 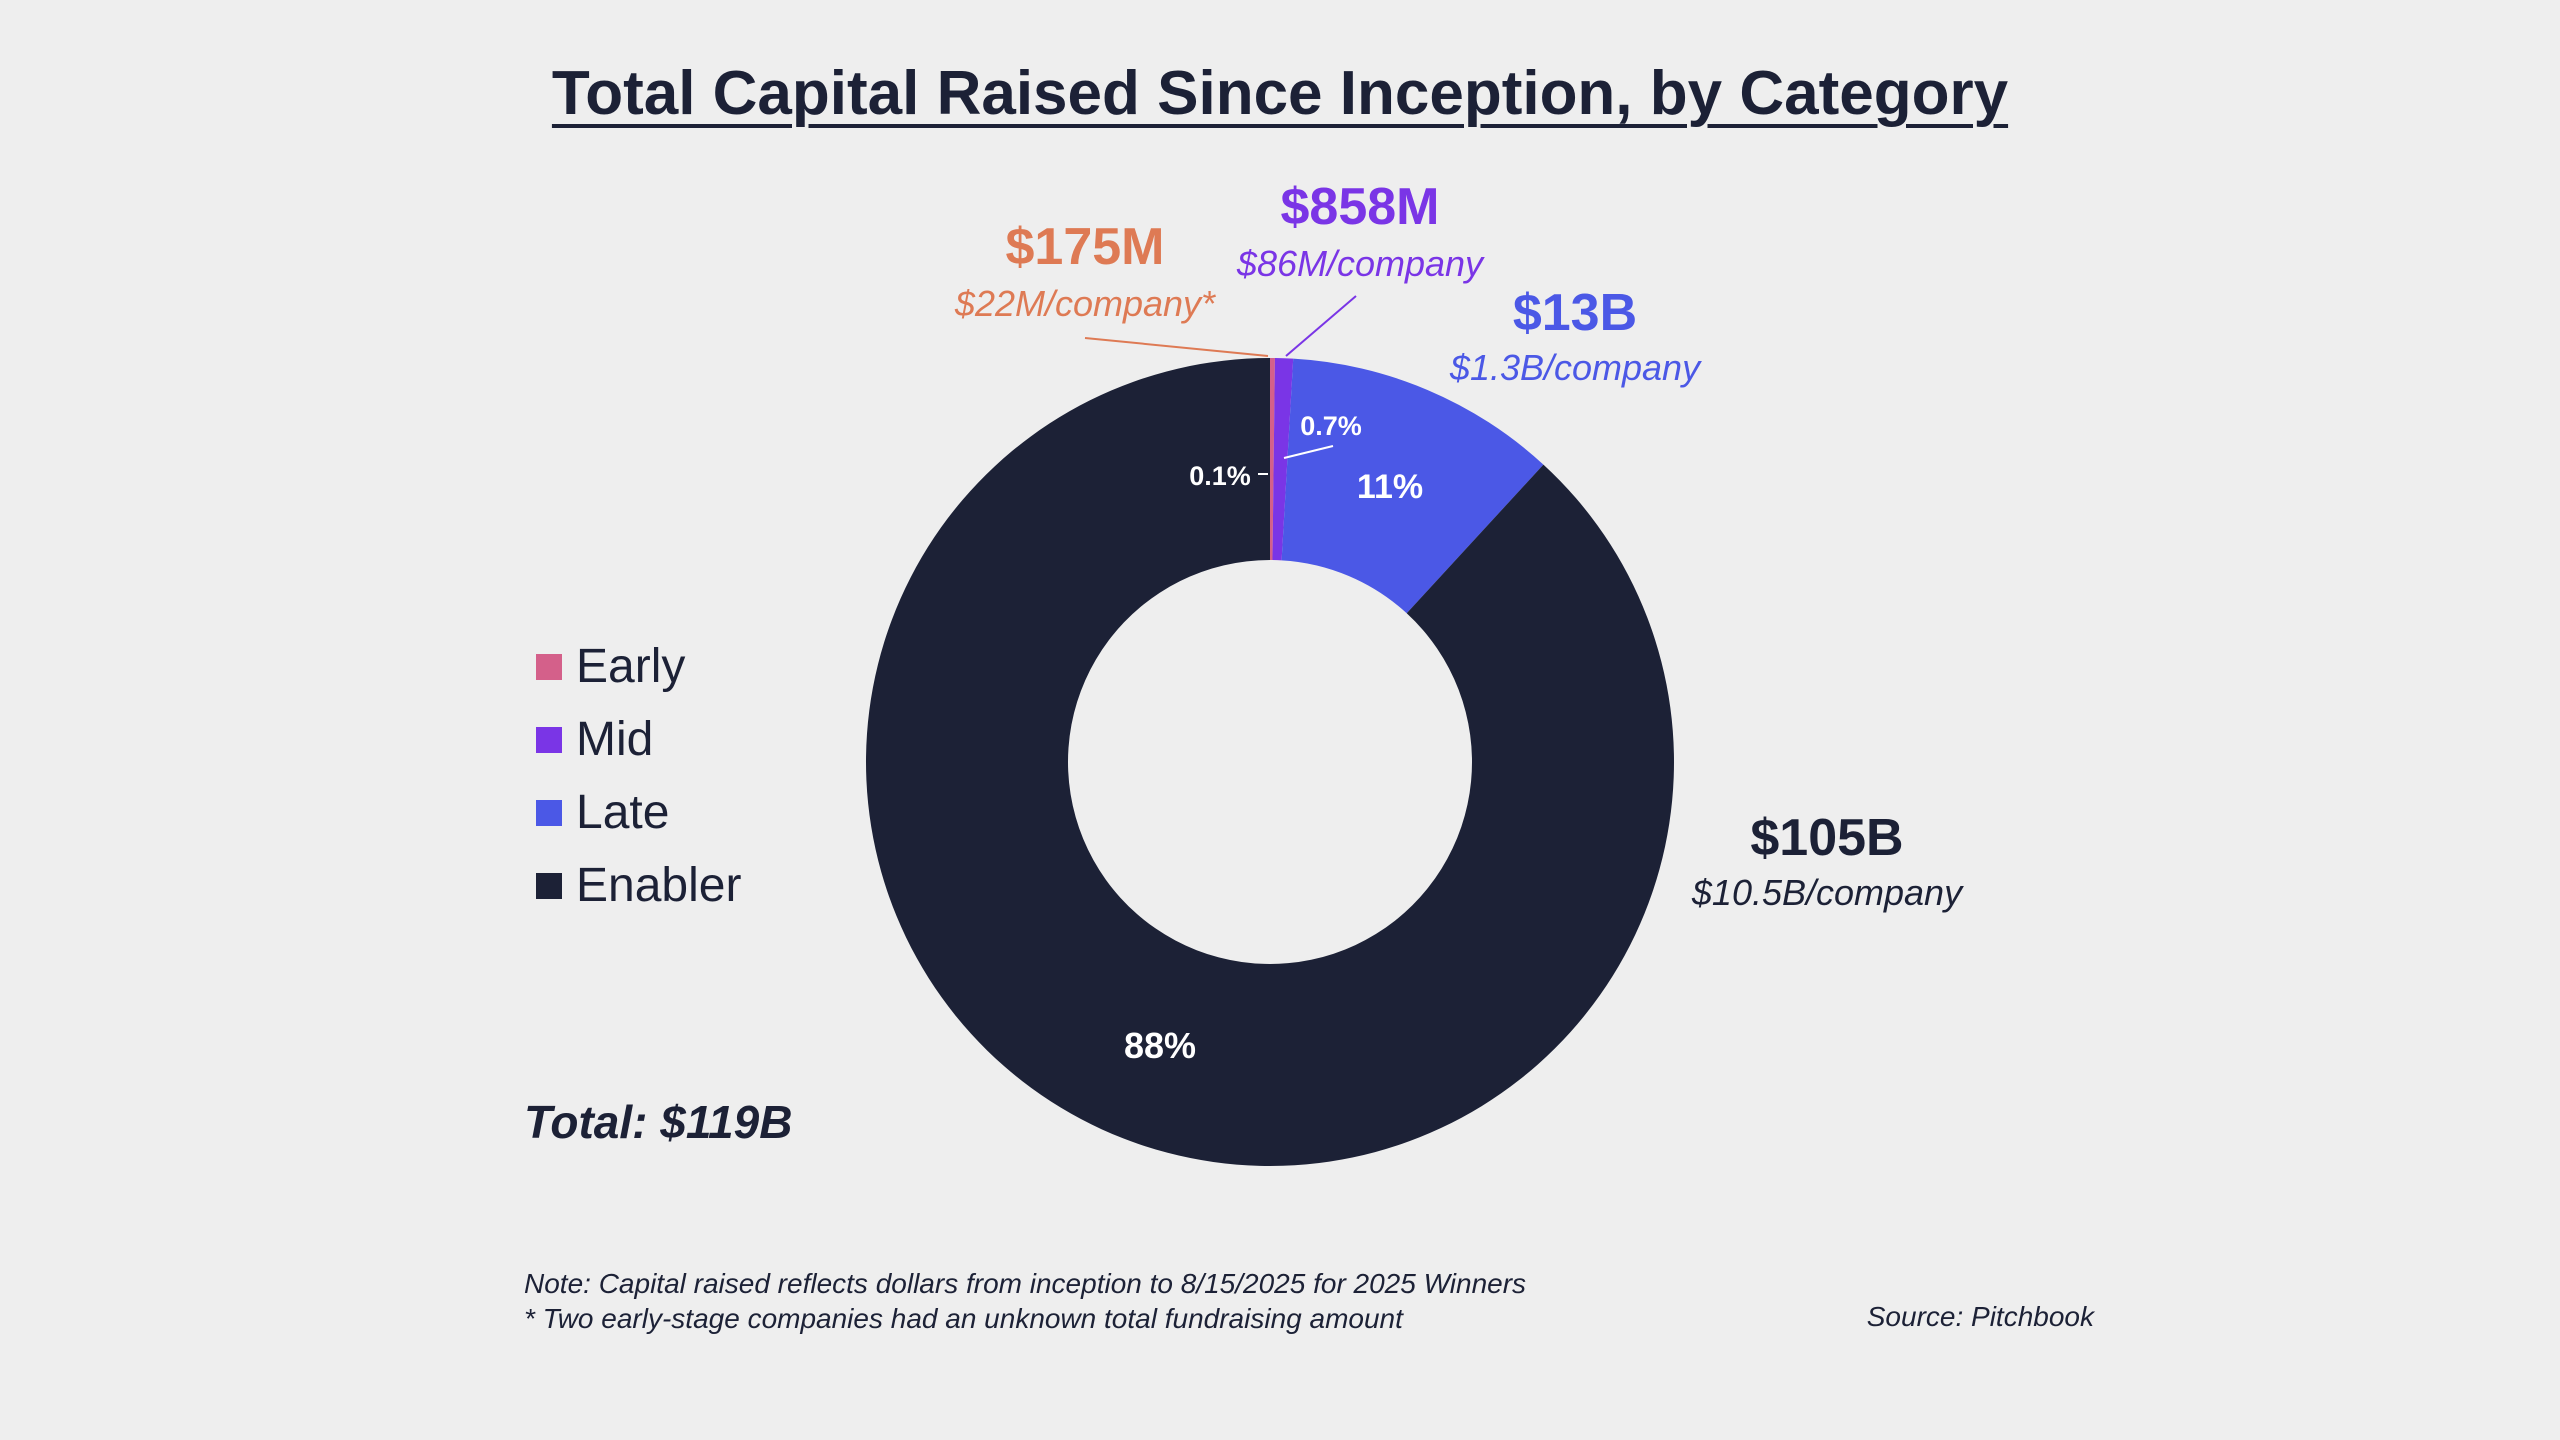 What do you see at coordinates (549, 885) in the screenshot?
I see `legend-swatch-enabler` at bounding box center [549, 885].